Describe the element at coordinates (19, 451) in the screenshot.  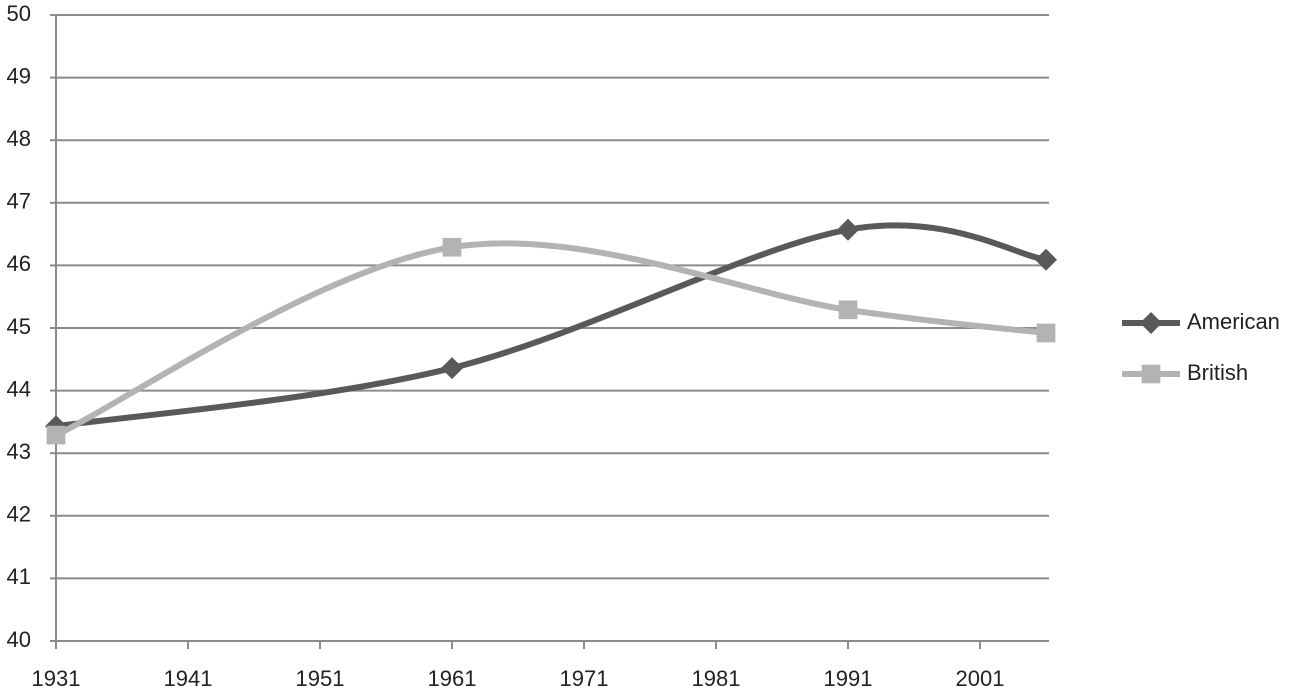
I see `y-tick-label: 43` at that location.